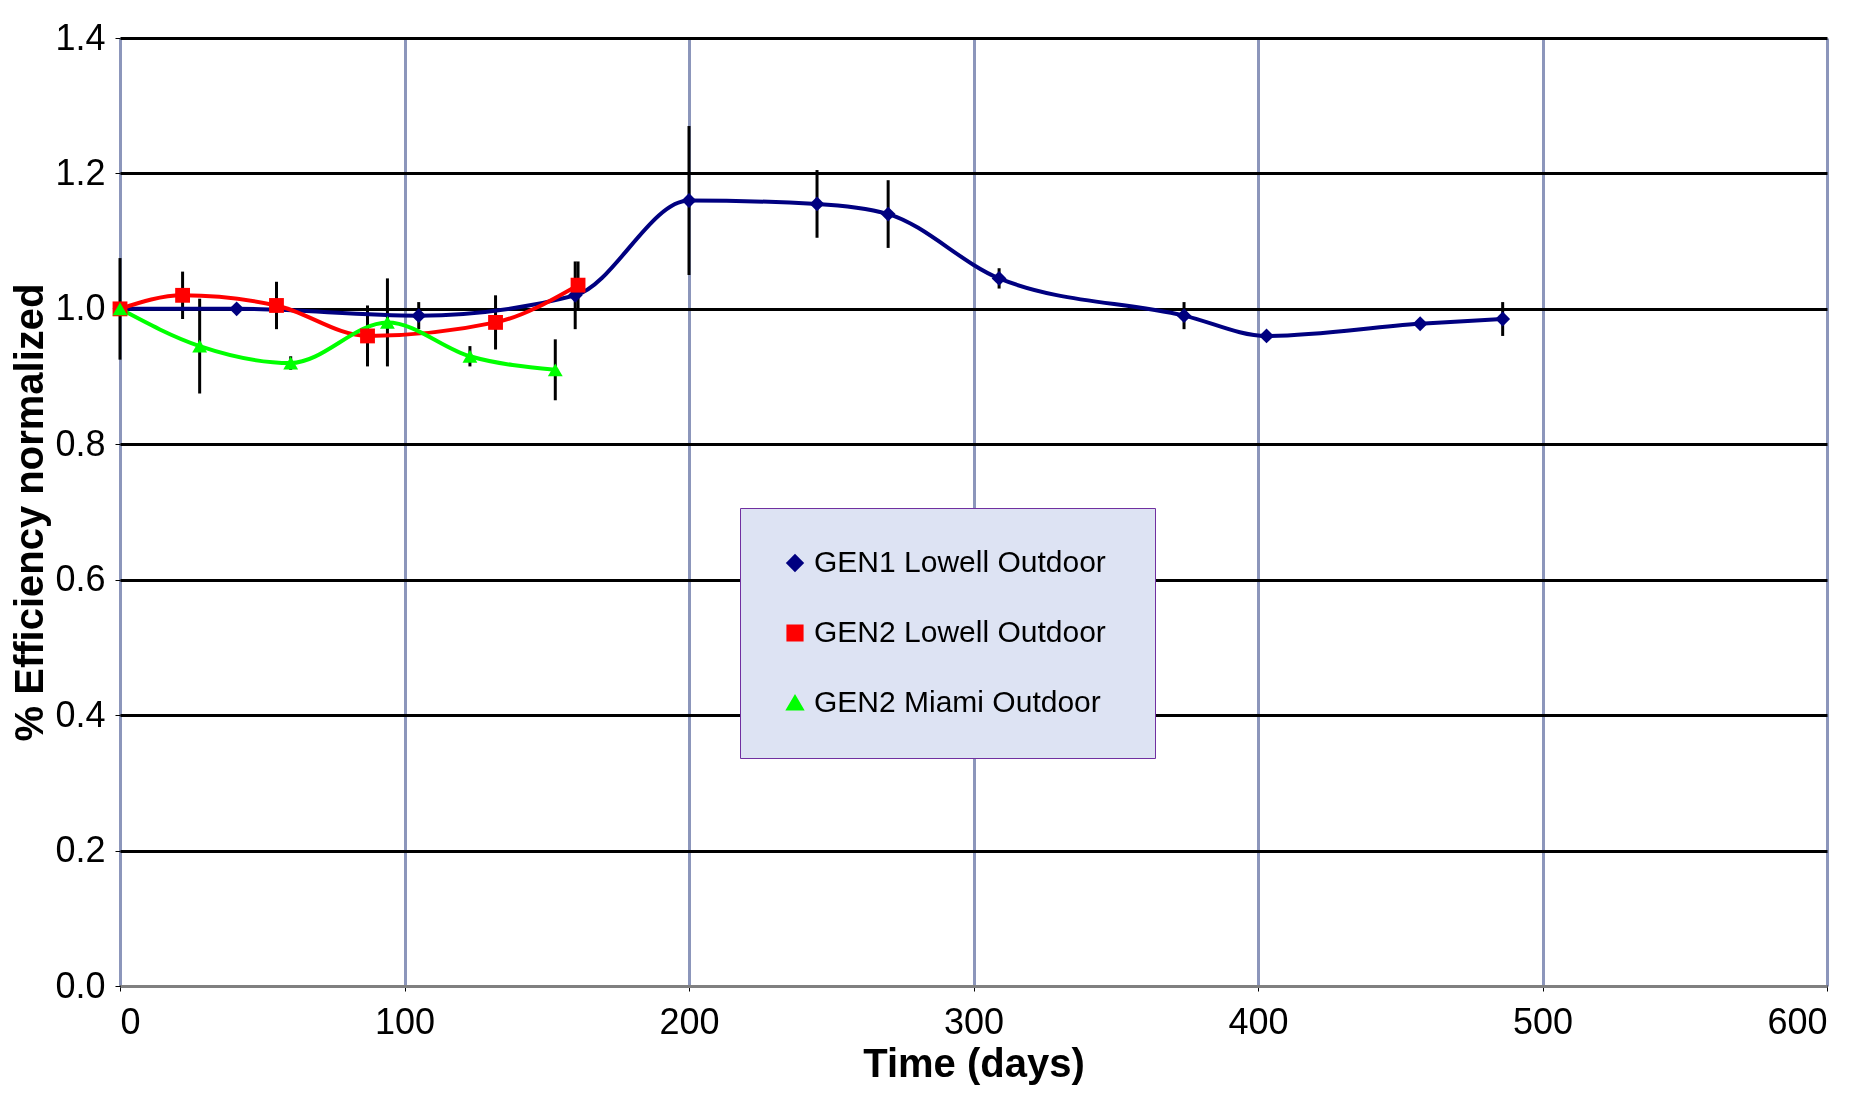  What do you see at coordinates (960, 561) in the screenshot?
I see `legend-label: GEN1 Lowell Outdoor` at bounding box center [960, 561].